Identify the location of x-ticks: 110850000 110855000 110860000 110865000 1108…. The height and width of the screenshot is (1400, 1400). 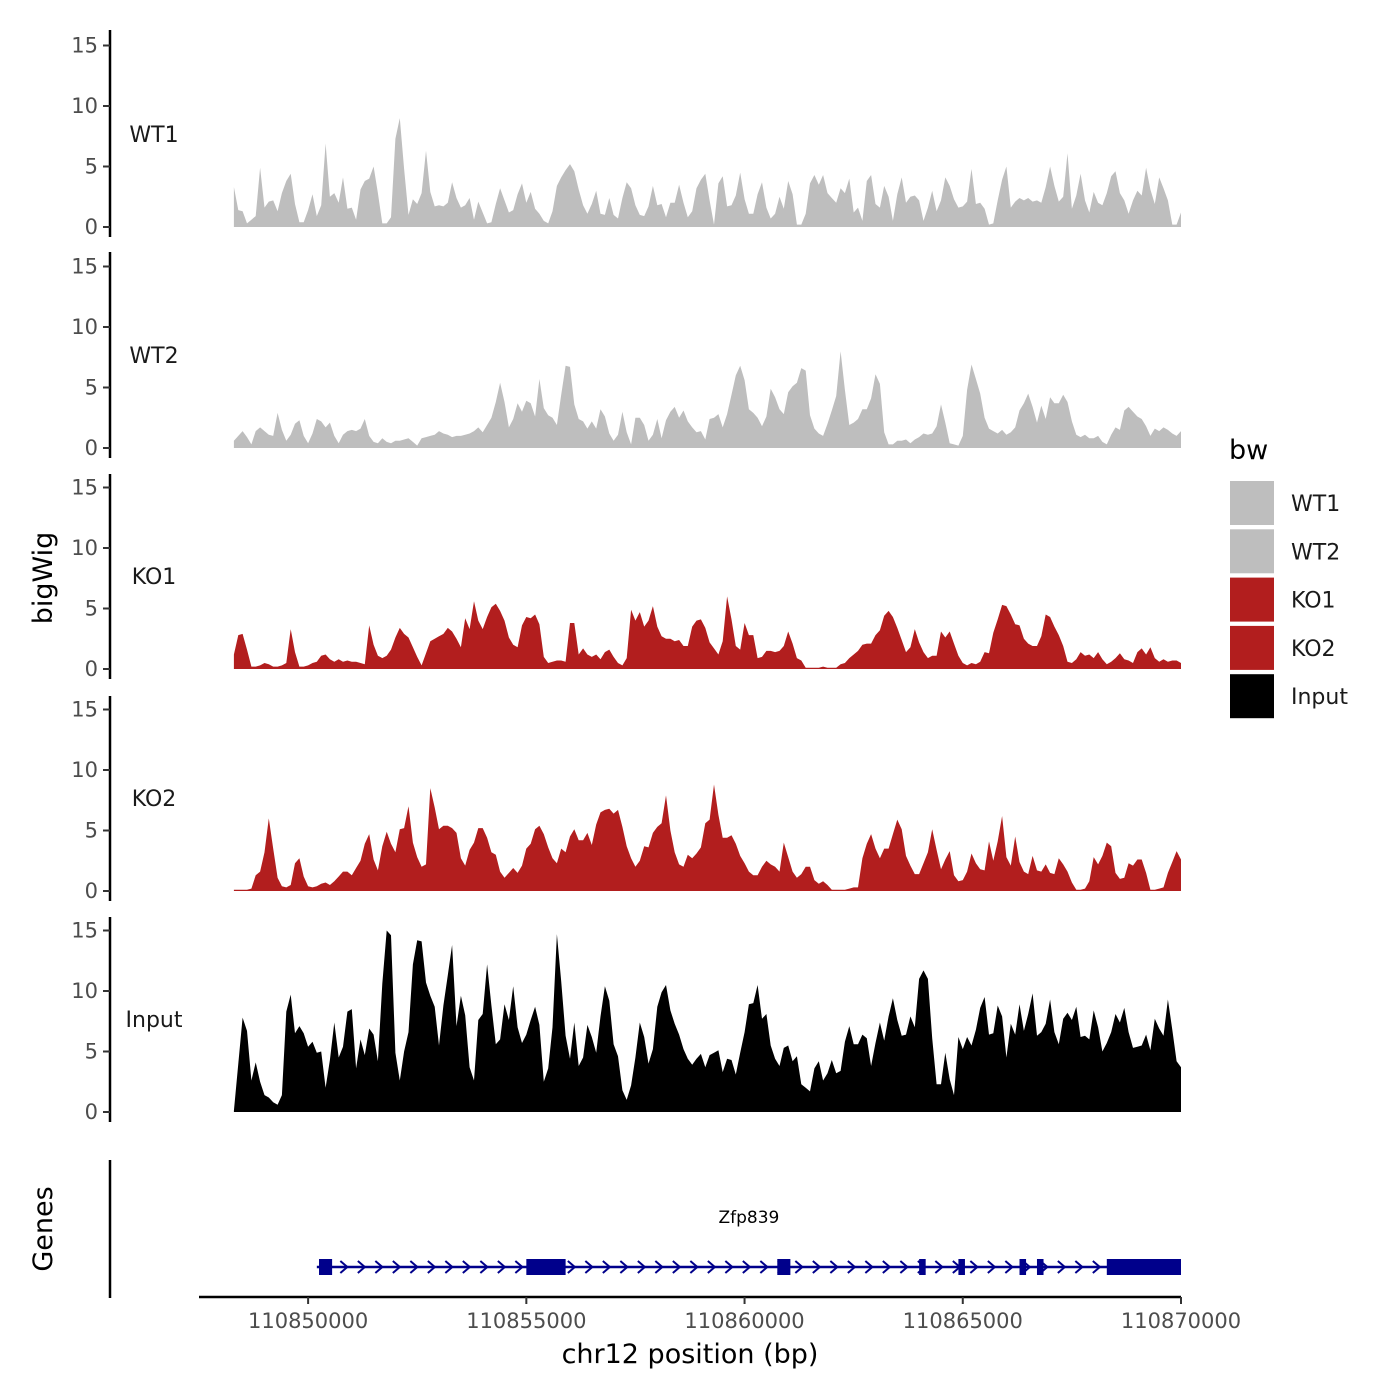
(744, 1315).